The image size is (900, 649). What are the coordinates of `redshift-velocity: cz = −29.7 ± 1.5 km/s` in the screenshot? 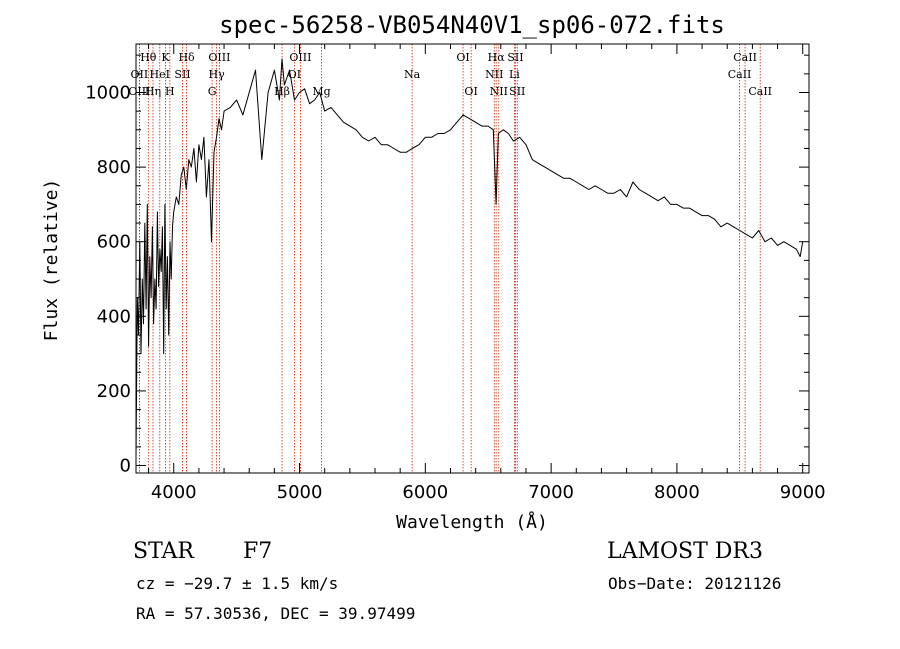 It's located at (237, 583).